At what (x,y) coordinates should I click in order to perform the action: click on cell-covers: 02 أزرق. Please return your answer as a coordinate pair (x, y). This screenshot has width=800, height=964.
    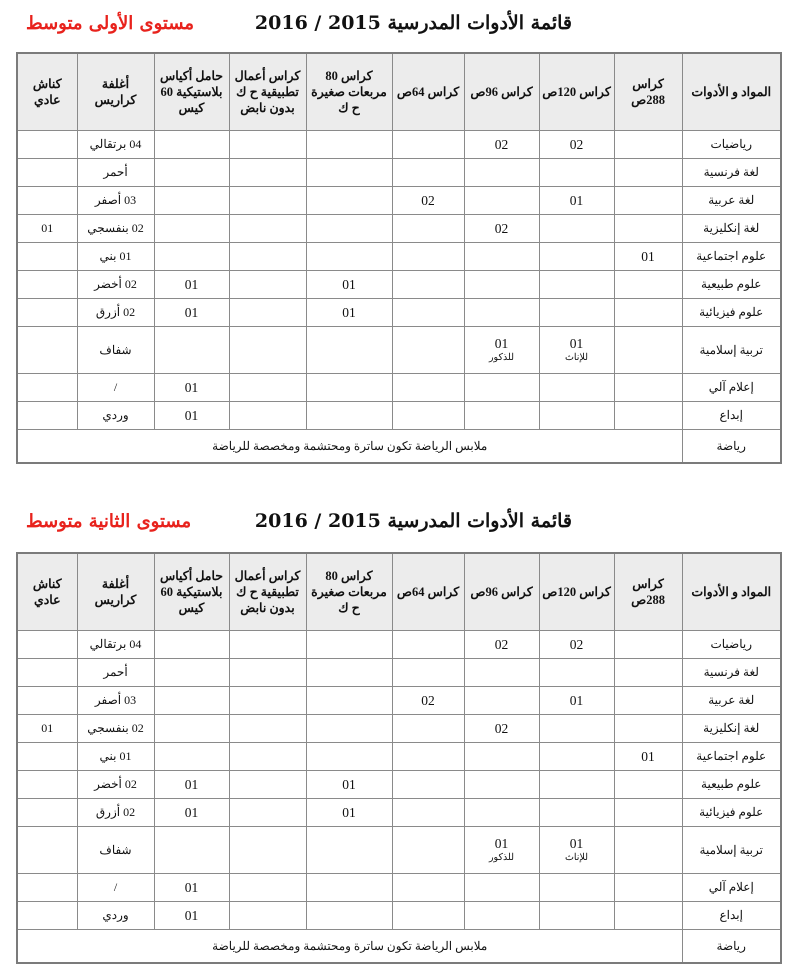
    Looking at the image, I should click on (115, 312).